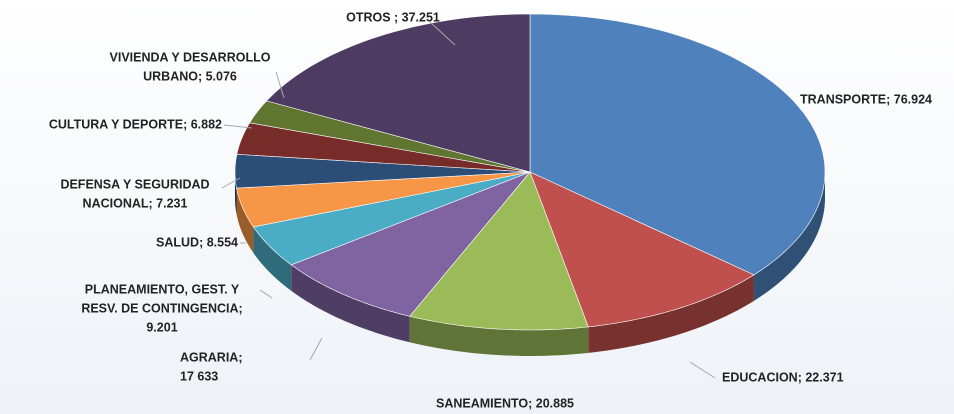 The image size is (954, 414). Describe the element at coordinates (197, 242) in the screenshot. I see `data-label: SALUD; 8.554` at that location.